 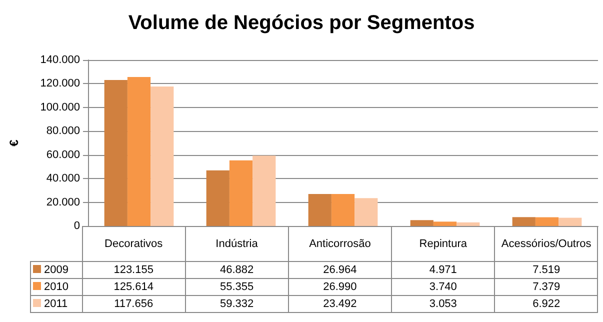 I want to click on y-tick-label: 40.000, so click(x=63, y=178).